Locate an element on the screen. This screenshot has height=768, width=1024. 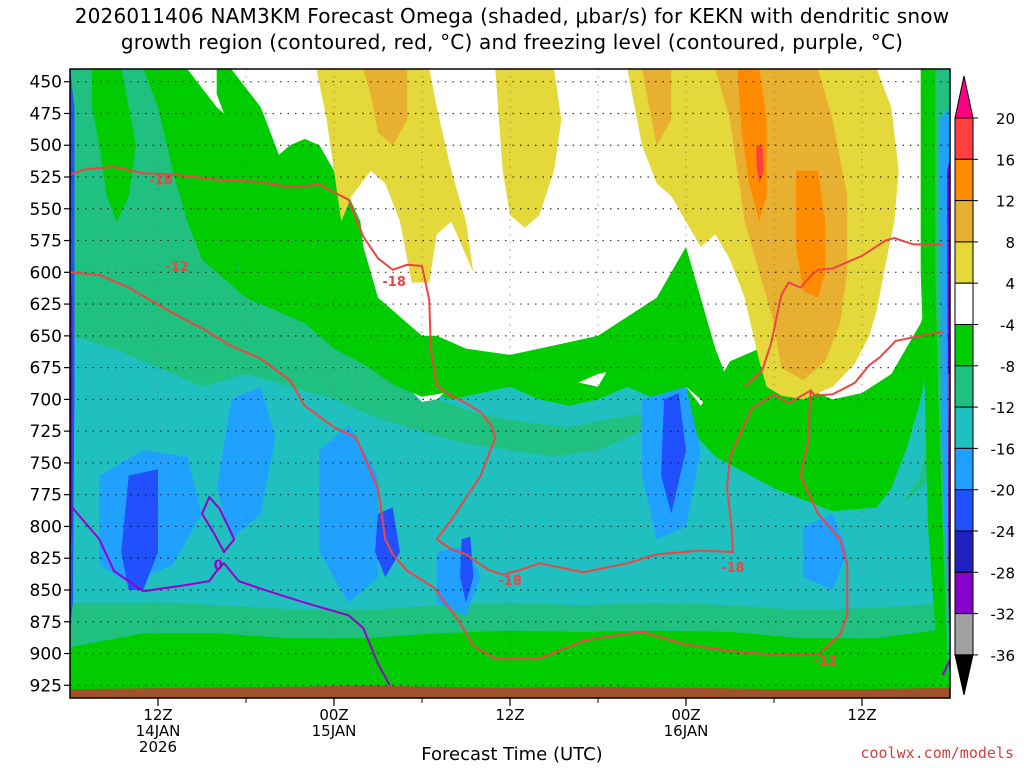
x-tick-date: 16JAN is located at coordinates (686, 731).